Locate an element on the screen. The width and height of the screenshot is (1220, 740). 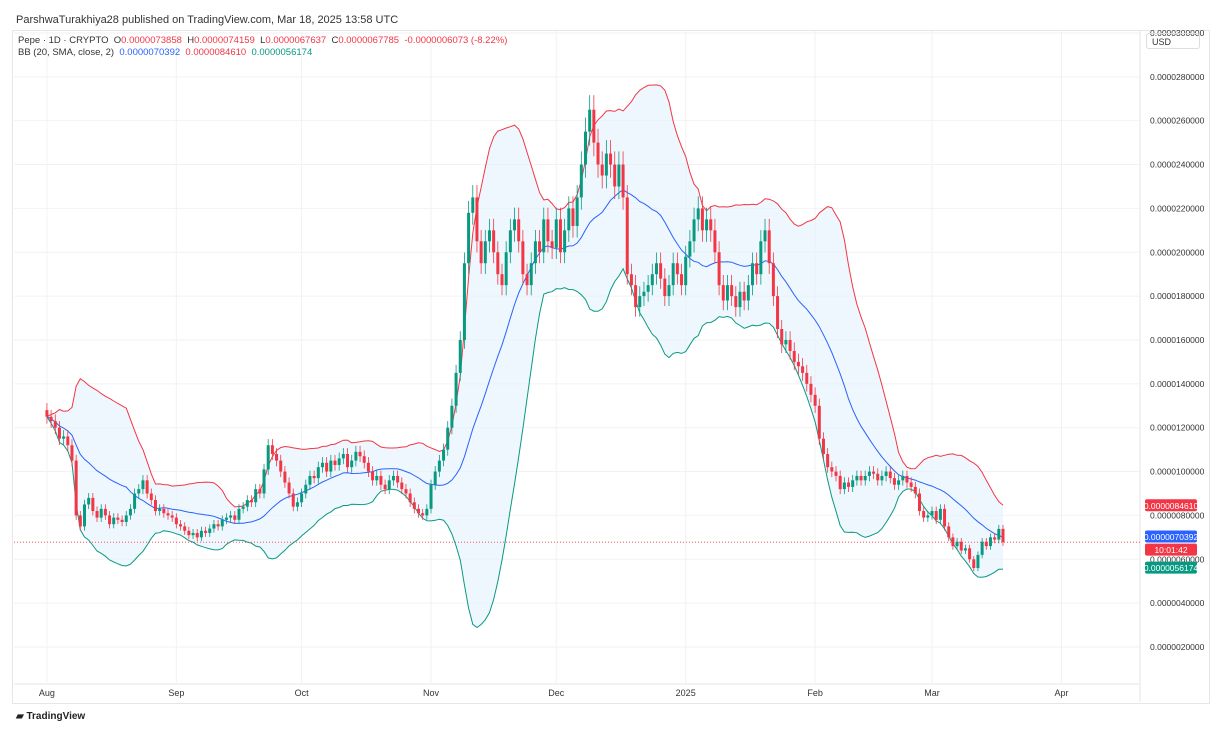
y-tick-label: 0.0000240000 is located at coordinates (1177, 165).